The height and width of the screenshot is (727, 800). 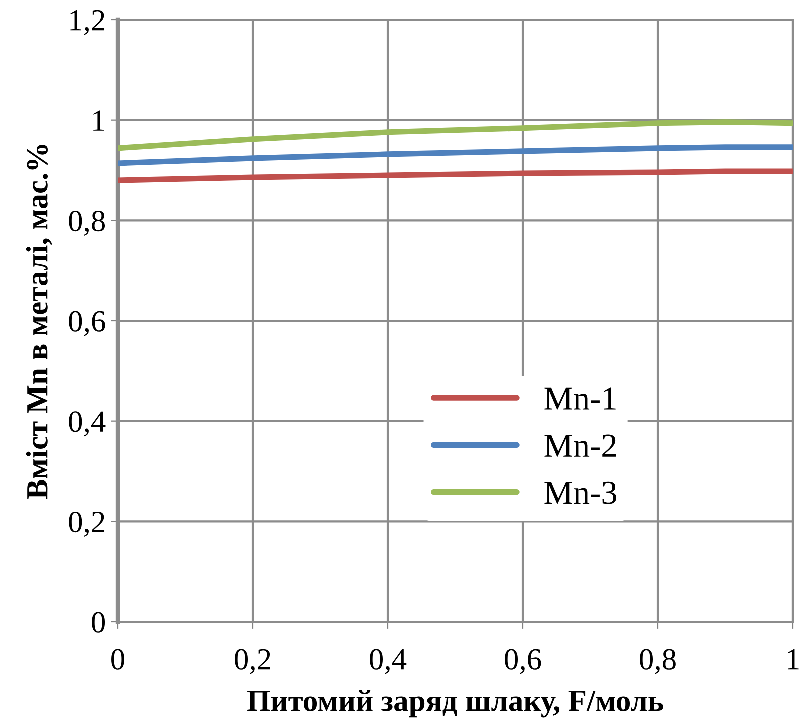 I want to click on y-tick-label: 1, so click(x=99, y=120).